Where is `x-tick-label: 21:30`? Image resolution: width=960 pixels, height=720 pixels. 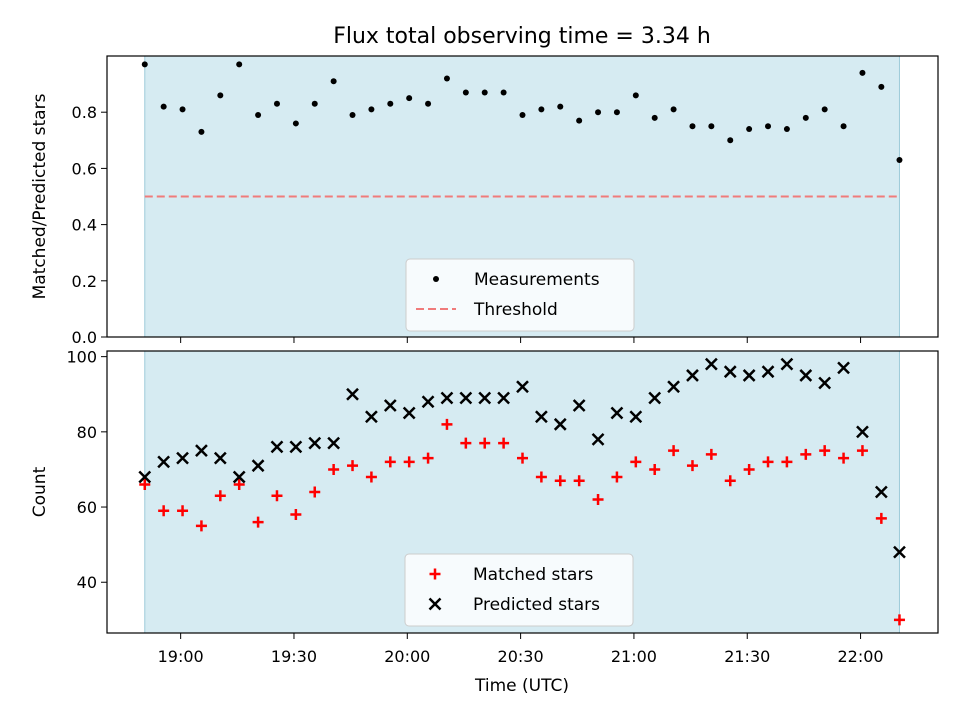
x-tick-label: 21:30 is located at coordinates (747, 656).